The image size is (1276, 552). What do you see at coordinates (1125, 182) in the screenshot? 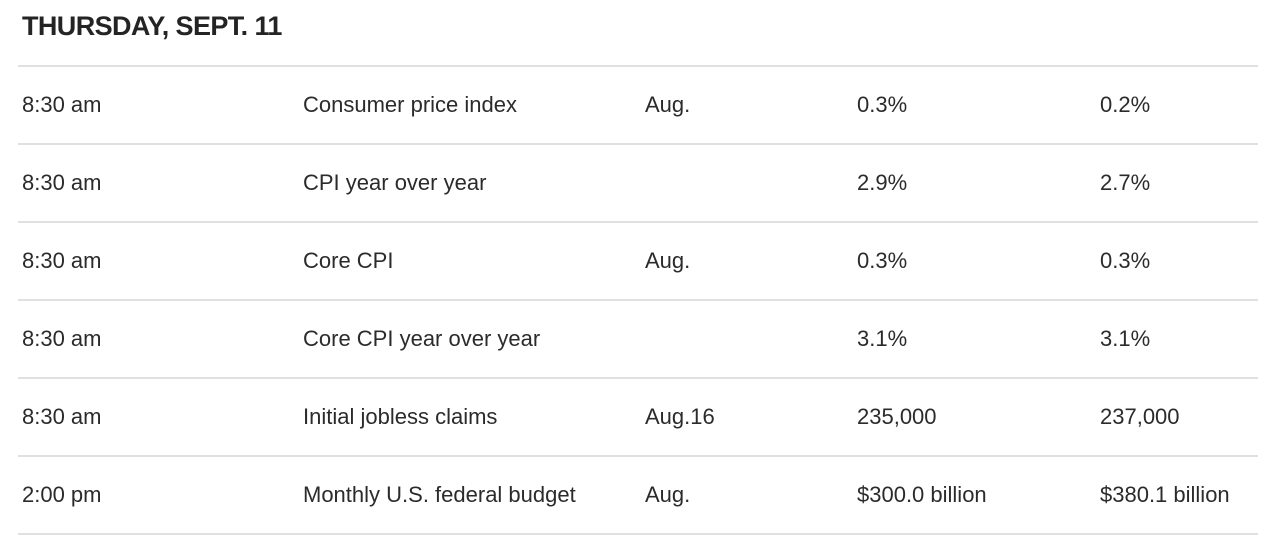
I see `previous-cell: 2.7%` at bounding box center [1125, 182].